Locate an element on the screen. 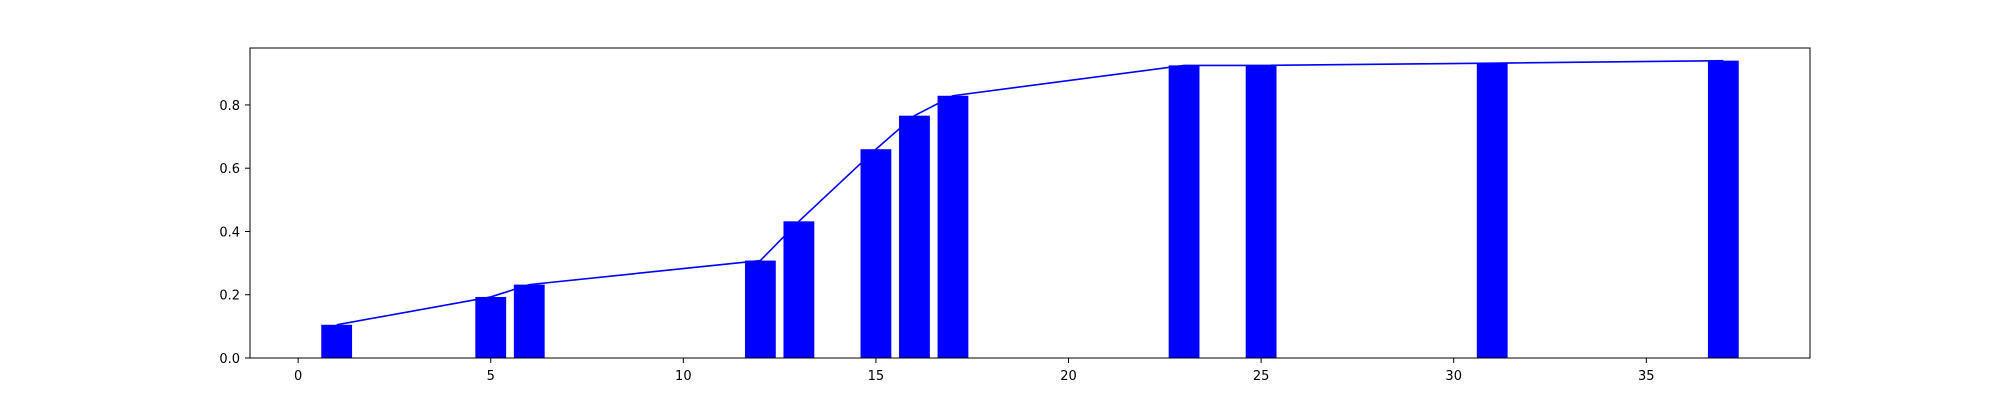 This screenshot has height=405, width=2000. x-tick-label: 15 is located at coordinates (876, 376).